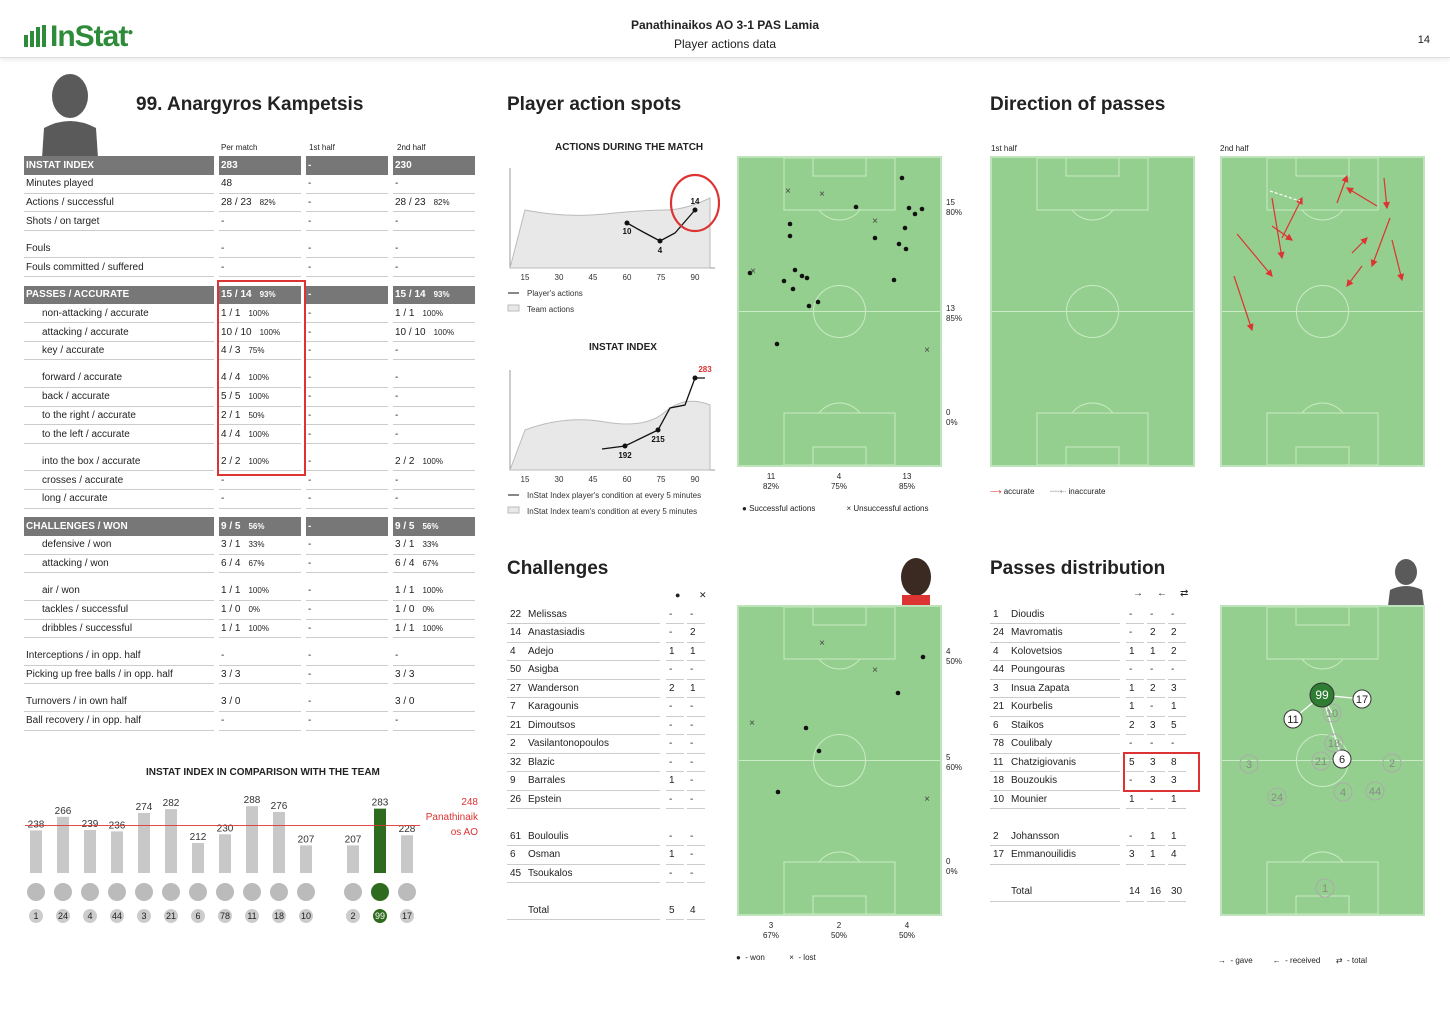  I want to click on pass-arrow-inaccurate, so click(1285, 196).